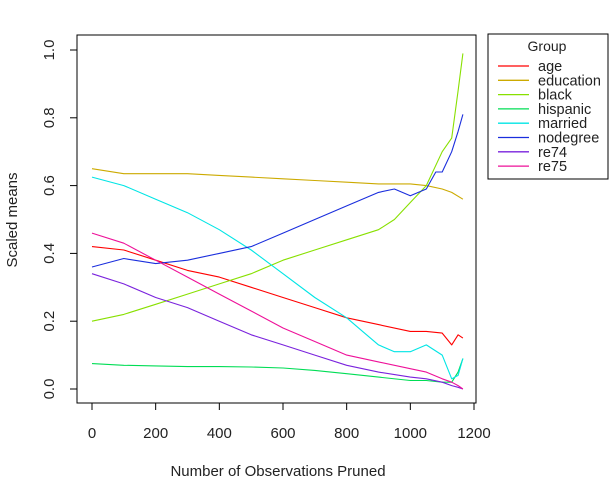  Describe the element at coordinates (277, 370) in the screenshot. I see `series-line-hispanic` at that location.